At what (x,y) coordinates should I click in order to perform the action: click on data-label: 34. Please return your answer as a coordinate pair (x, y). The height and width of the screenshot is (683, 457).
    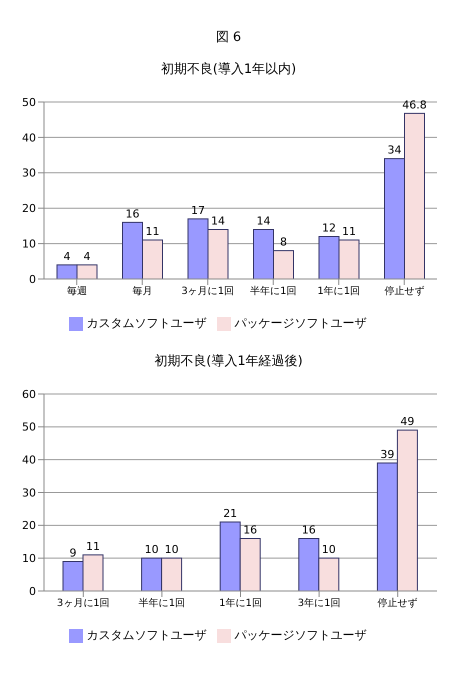
    Looking at the image, I should click on (395, 150).